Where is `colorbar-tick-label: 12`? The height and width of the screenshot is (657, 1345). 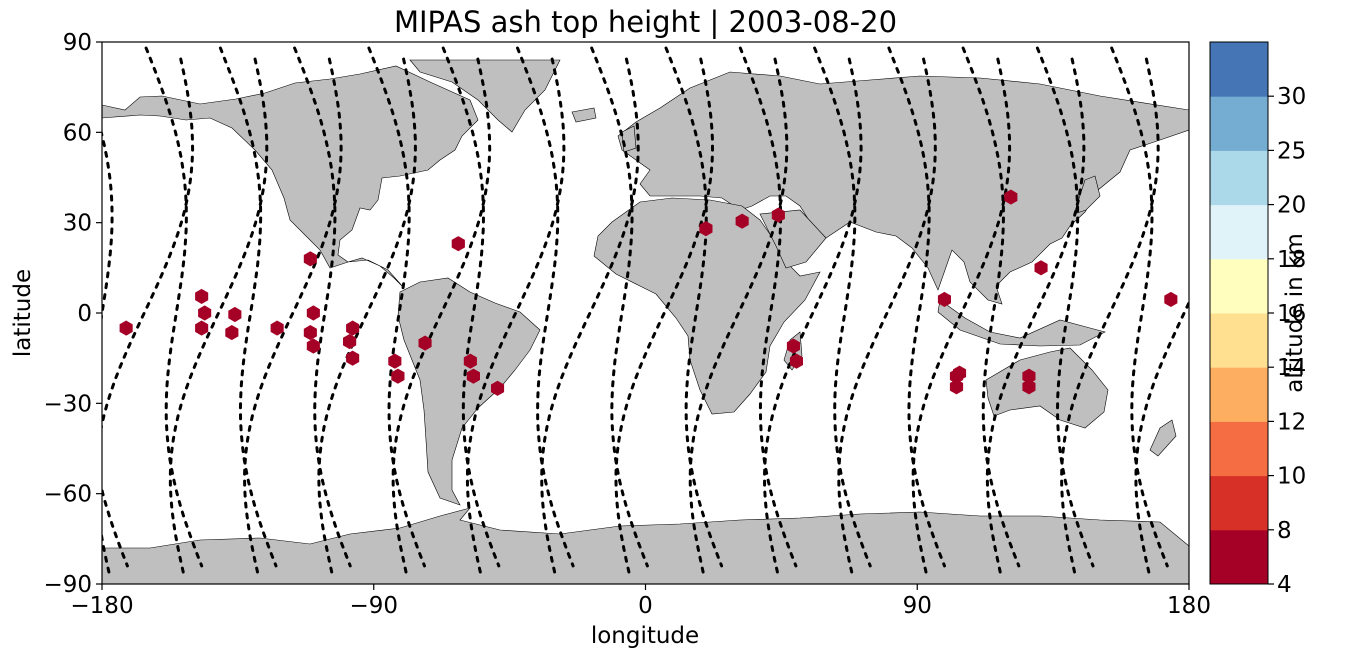
colorbar-tick-label: 12 is located at coordinates (1291, 422).